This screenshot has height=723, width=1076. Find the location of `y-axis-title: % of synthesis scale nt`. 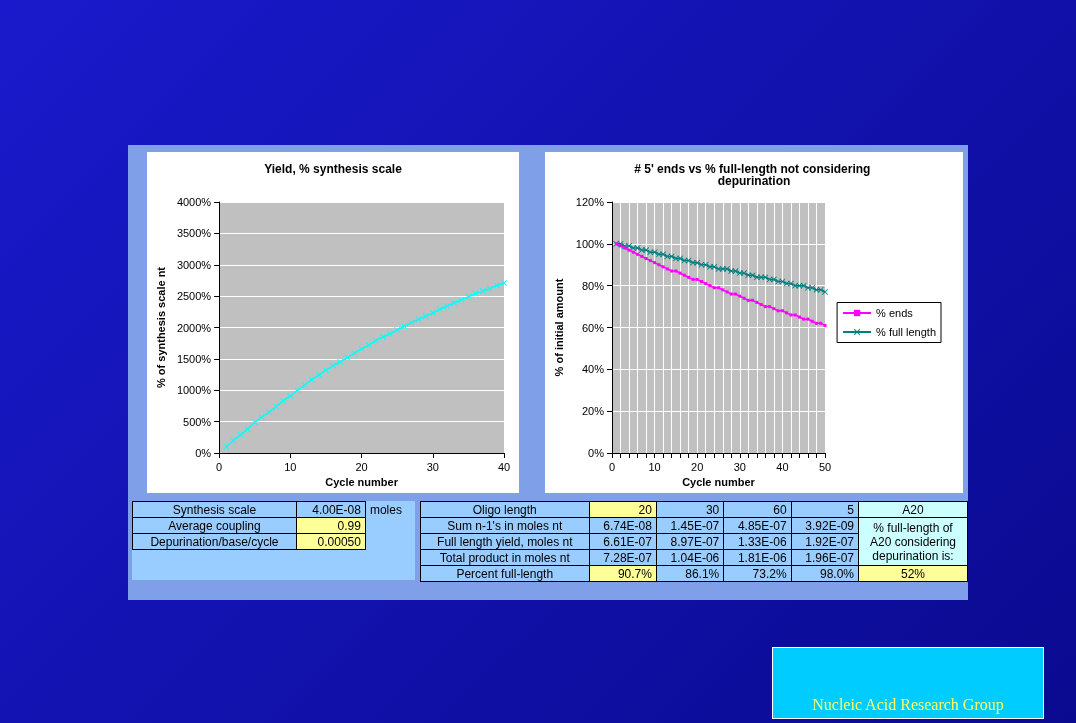

y-axis-title: % of synthesis scale nt is located at coordinates (160, 327).